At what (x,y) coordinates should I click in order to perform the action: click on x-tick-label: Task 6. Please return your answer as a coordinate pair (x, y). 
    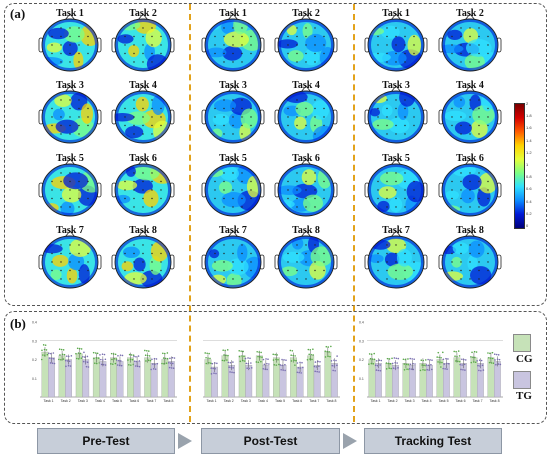
    Looking at the image, I should click on (460, 401).